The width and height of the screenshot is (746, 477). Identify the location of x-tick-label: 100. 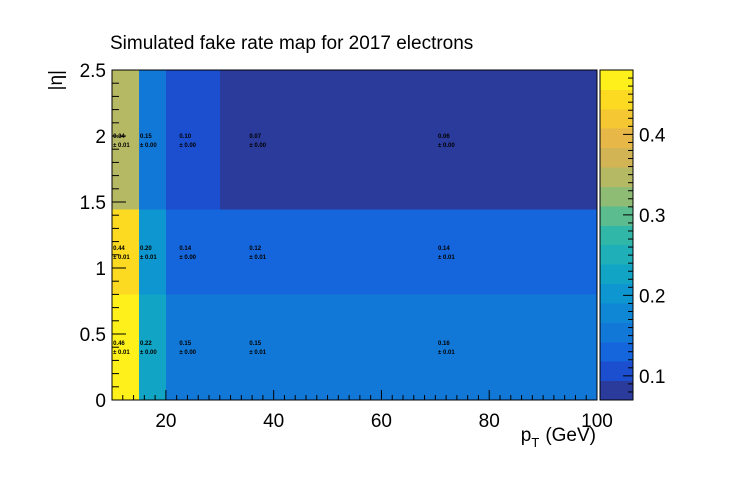
(597, 421).